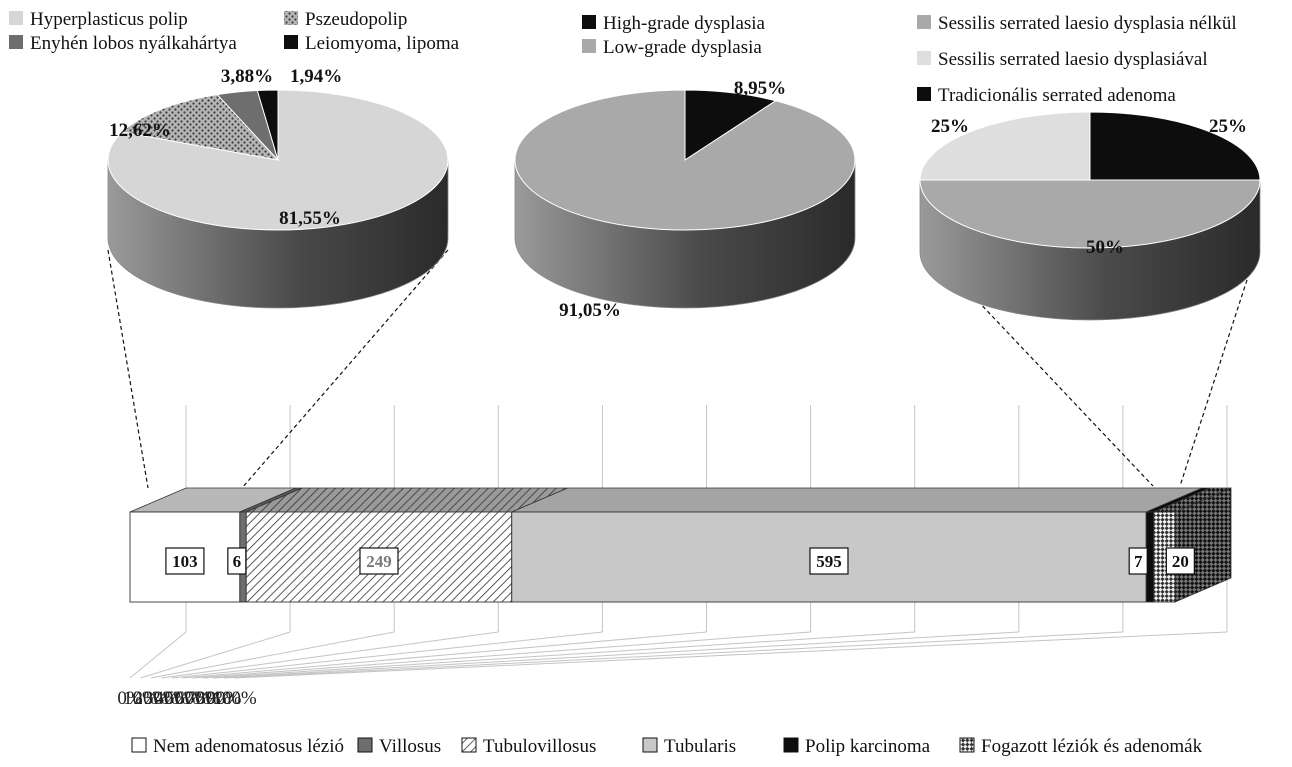  I want to click on x-tick-label: 30%, so click(161, 698).